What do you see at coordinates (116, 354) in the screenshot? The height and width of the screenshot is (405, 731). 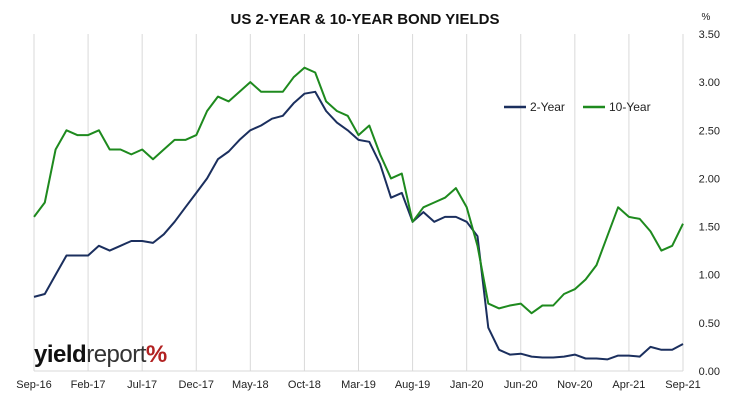 I see `watermark-report: report` at bounding box center [116, 354].